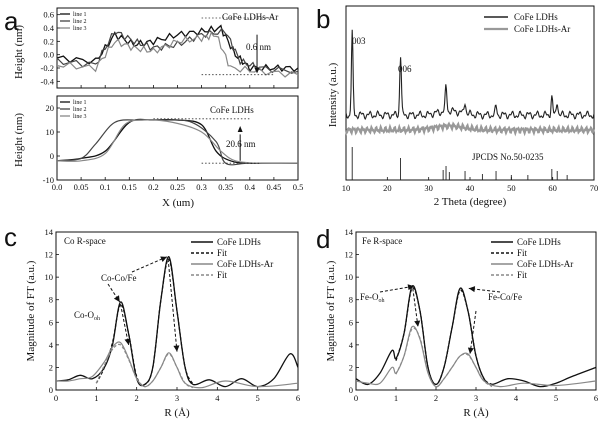  What do you see at coordinates (47, 68) in the screenshot?
I see `panel-a-top-ytick-label: -0.2` at bounding box center [47, 68].